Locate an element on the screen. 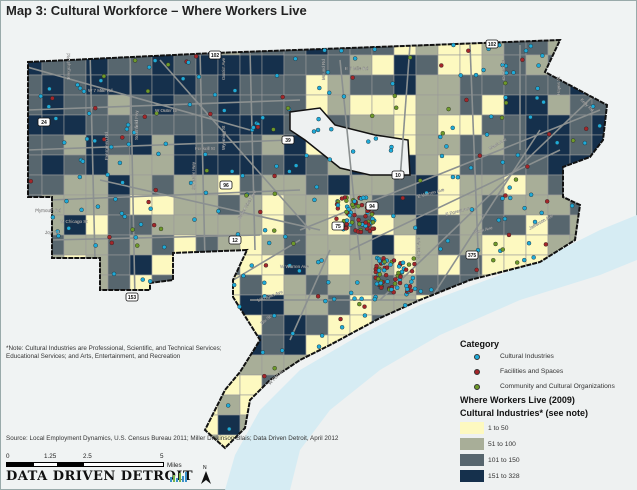 This screenshot has width=637, height=490. highway-shield-icon: 24 is located at coordinates (44, 122).